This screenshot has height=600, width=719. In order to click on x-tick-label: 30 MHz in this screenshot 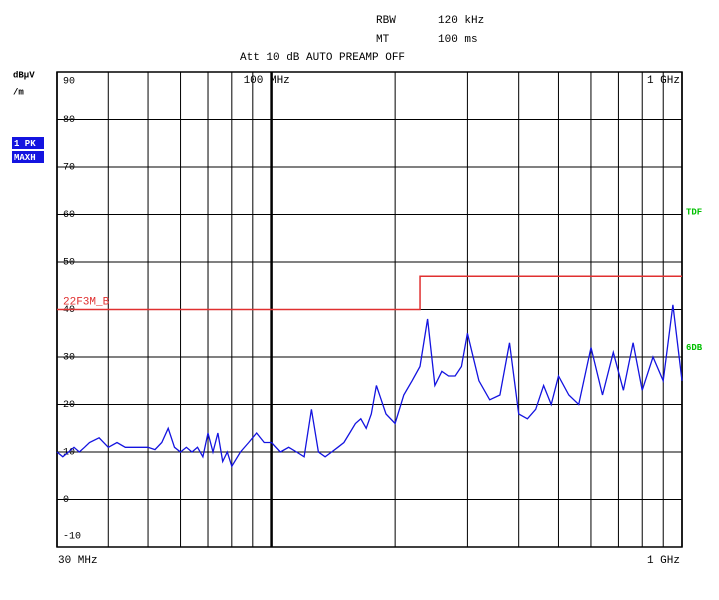, I will do `click(78, 561)`.